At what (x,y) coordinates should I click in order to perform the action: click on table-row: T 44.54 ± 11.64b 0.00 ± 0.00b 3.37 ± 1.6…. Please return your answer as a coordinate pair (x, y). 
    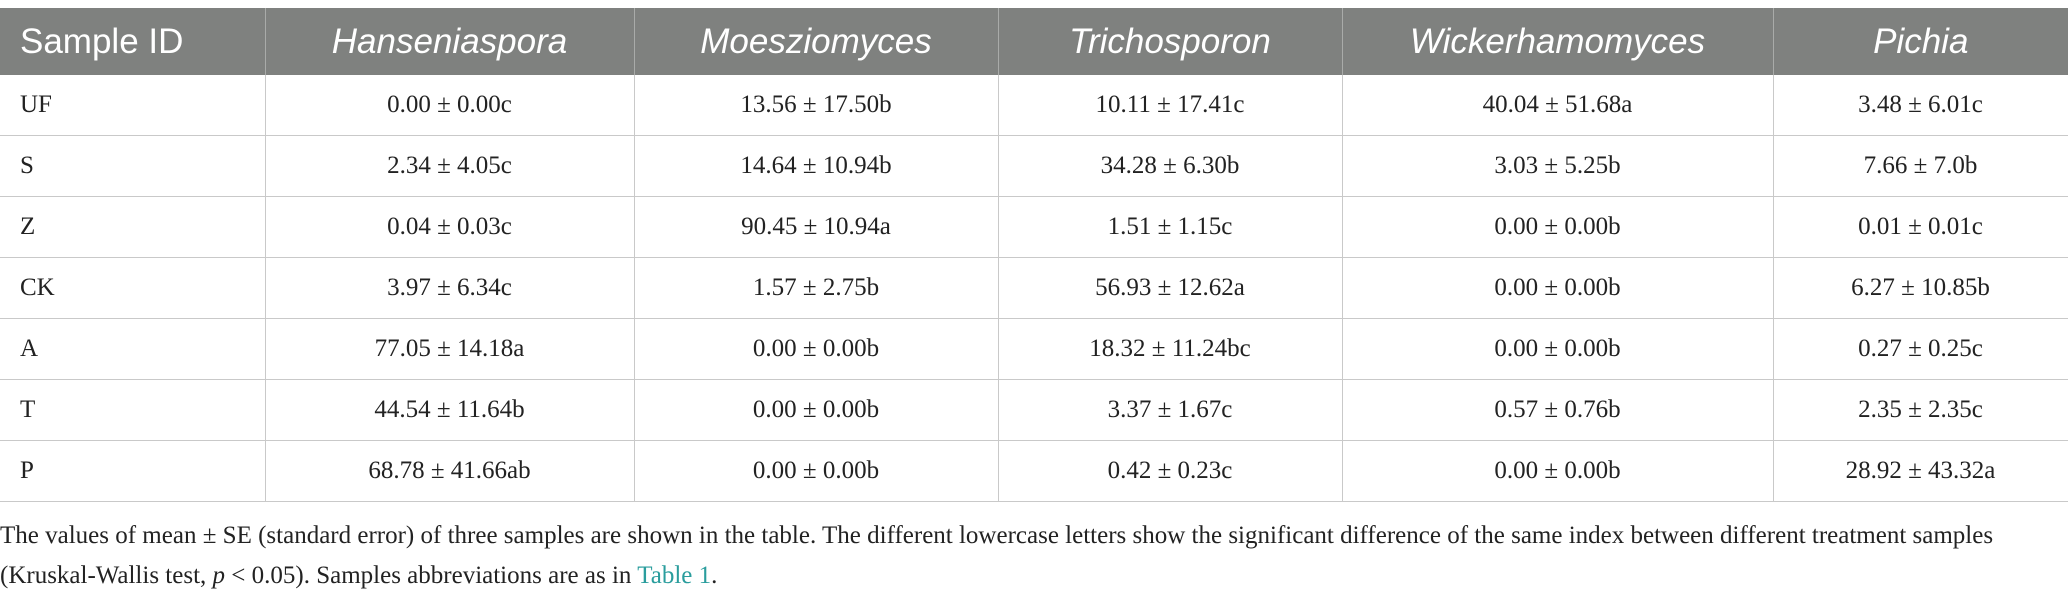
    Looking at the image, I should click on (1034, 410).